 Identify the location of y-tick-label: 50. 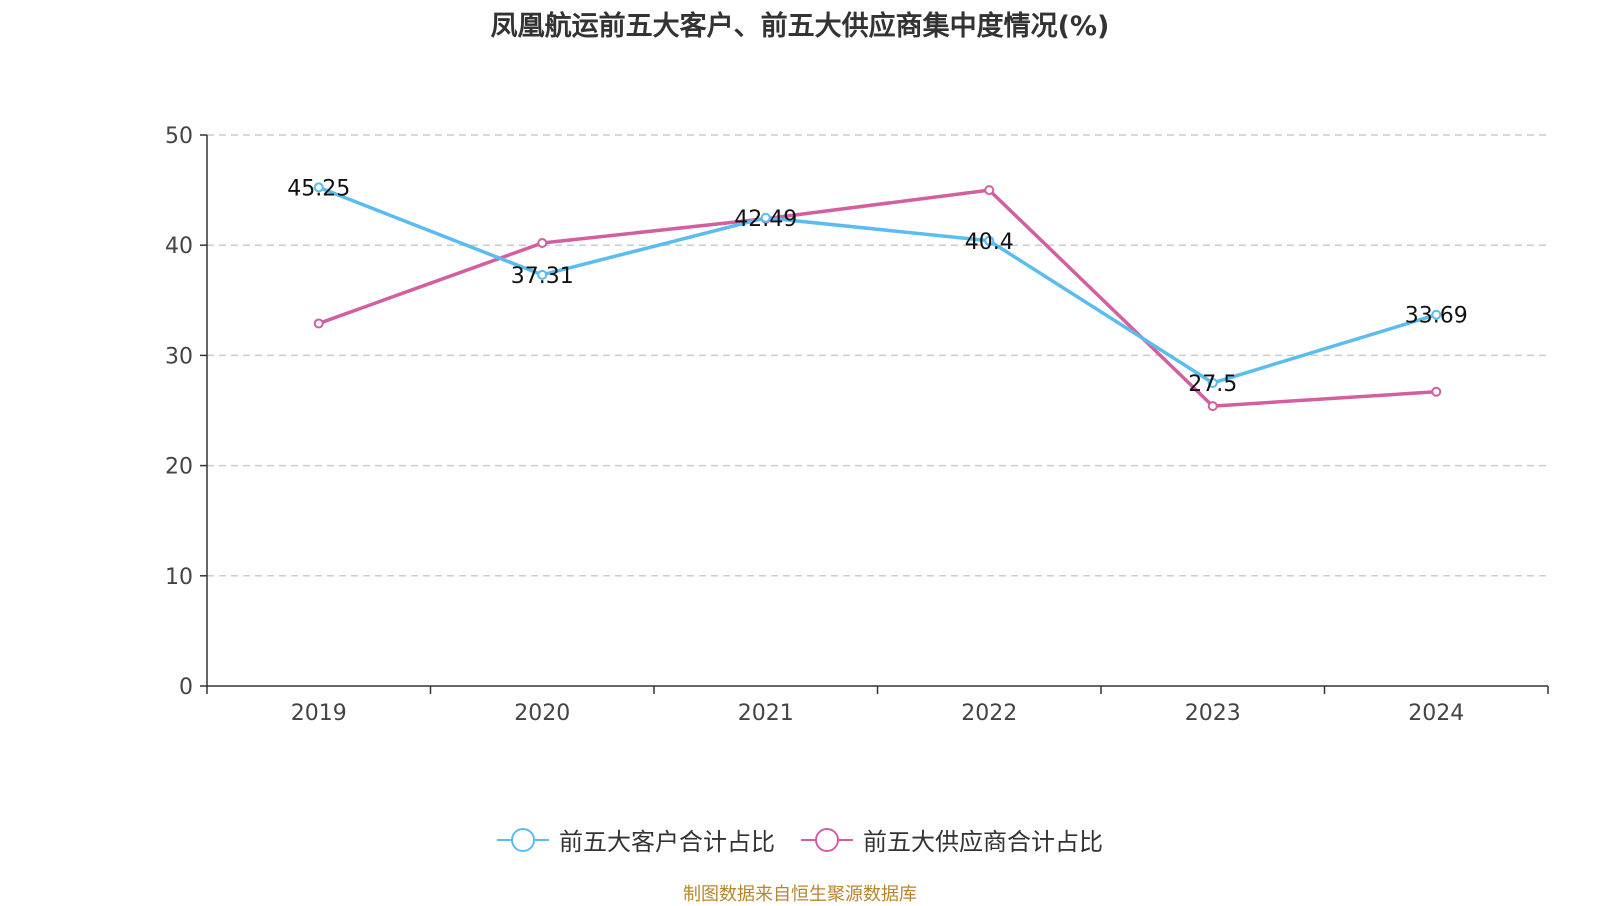
(179, 136).